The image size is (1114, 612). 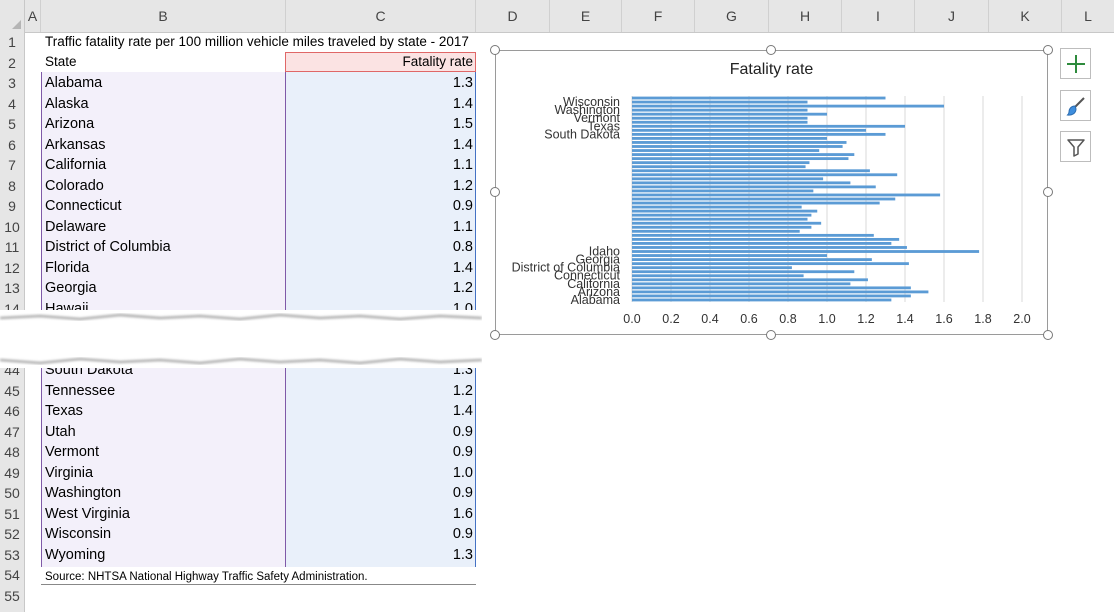 What do you see at coordinates (70, 124) in the screenshot?
I see `state-cell: Arizona` at bounding box center [70, 124].